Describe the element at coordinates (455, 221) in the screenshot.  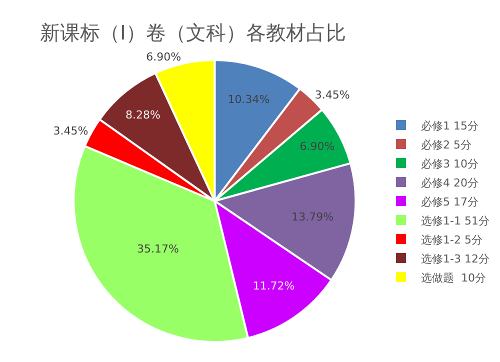
I see `legend-label: 选修1-1 51分` at that location.